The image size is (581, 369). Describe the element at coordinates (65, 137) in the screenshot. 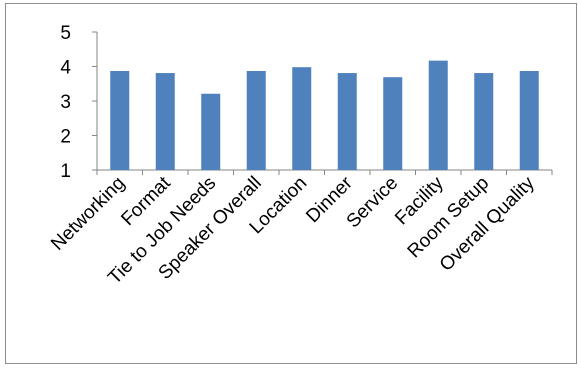

I see `y-tick-label: 2` at that location.